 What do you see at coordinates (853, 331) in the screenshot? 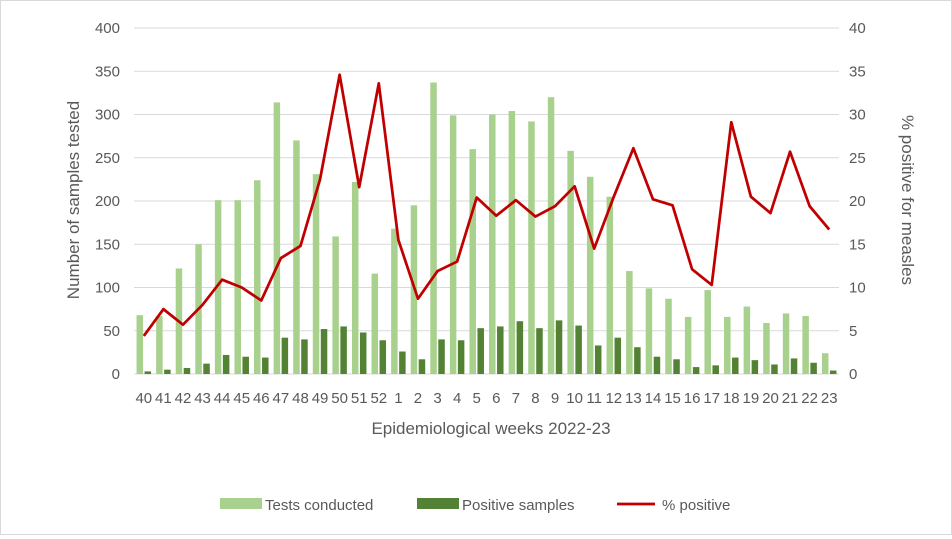
I see `y2-tick-label: 5` at bounding box center [853, 331].